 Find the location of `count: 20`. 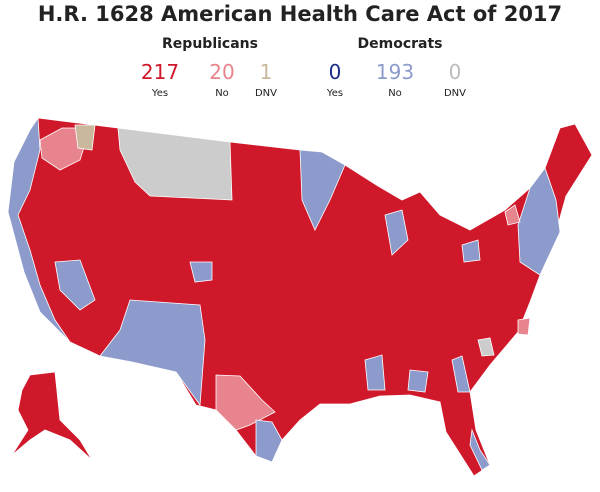

count: 20 is located at coordinates (222, 72).